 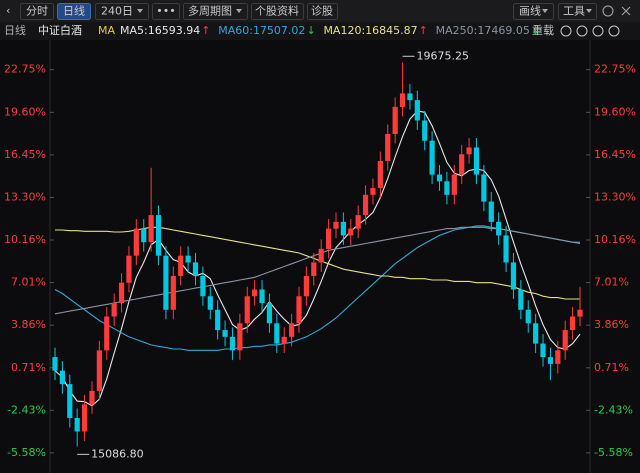 What do you see at coordinates (626, 11) in the screenshot?
I see `close-icon` at bounding box center [626, 11].